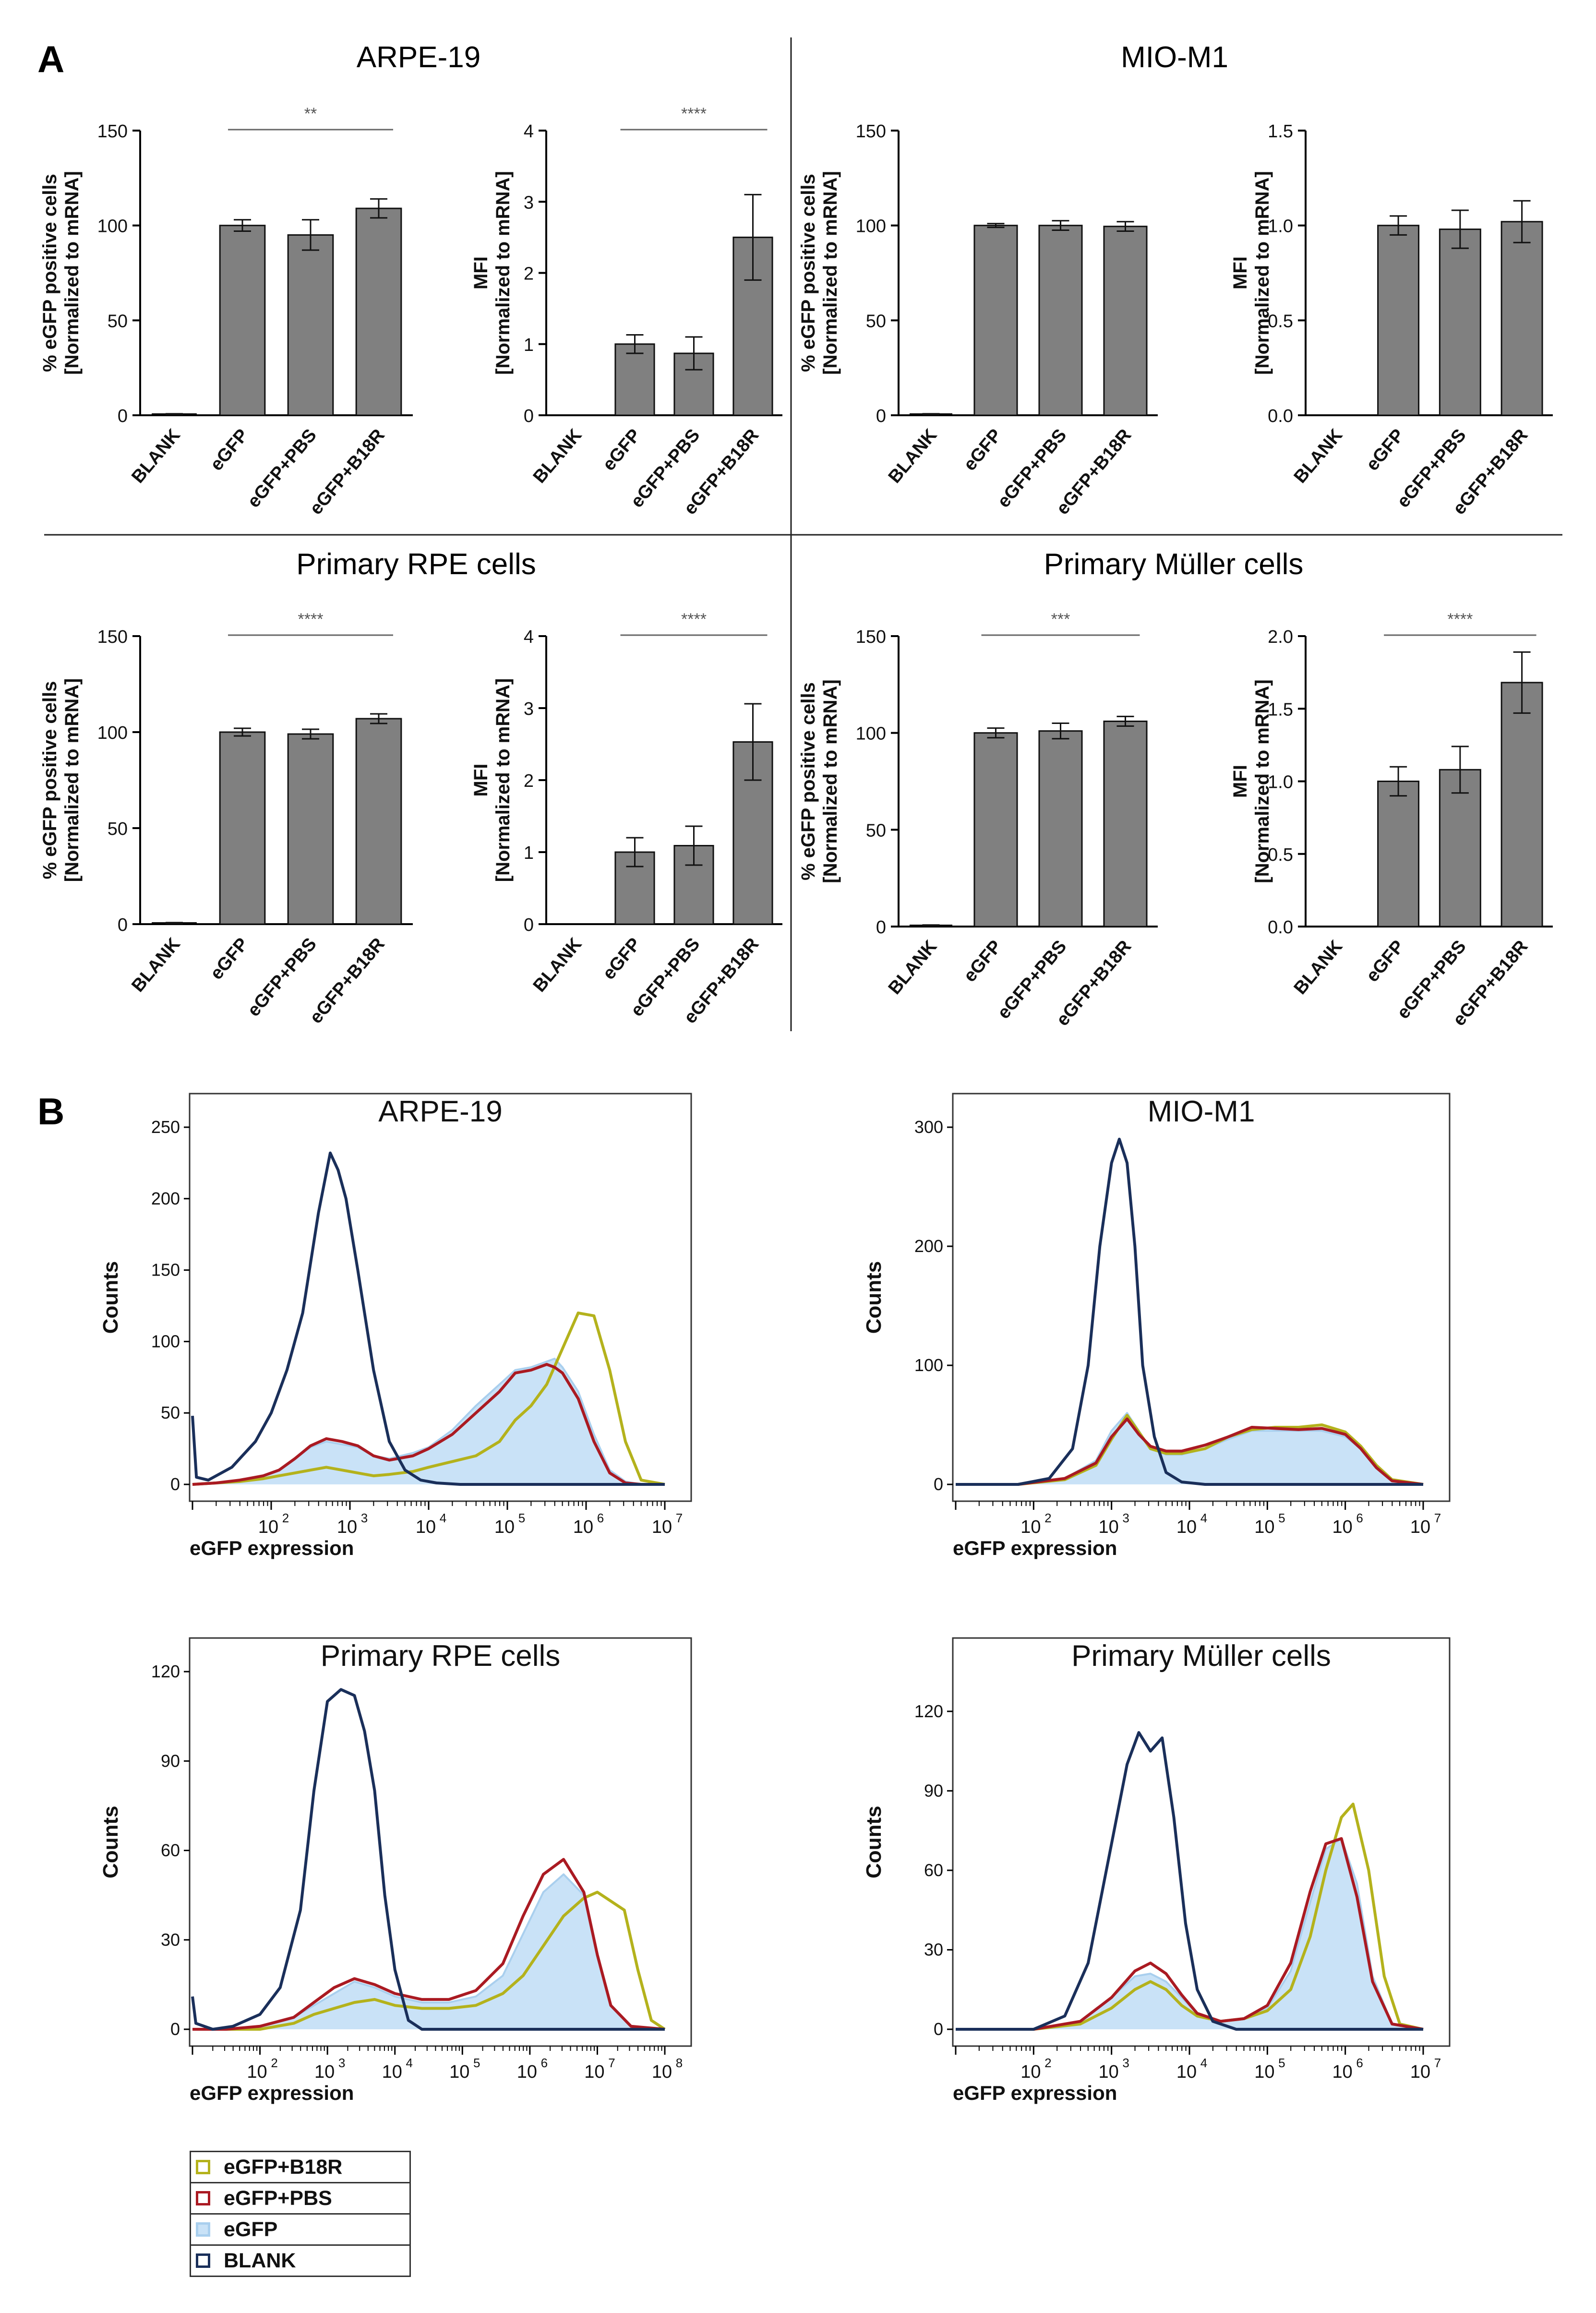 The image size is (1596, 2313). I want to click on significance-label: **, so click(310, 114).